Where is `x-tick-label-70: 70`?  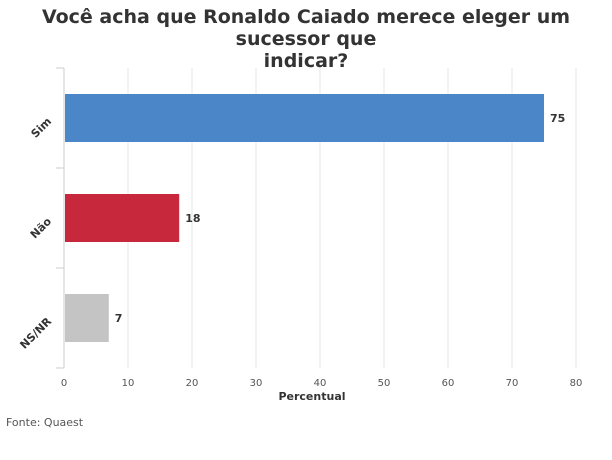
x-tick-label-70: 70 is located at coordinates (512, 383).